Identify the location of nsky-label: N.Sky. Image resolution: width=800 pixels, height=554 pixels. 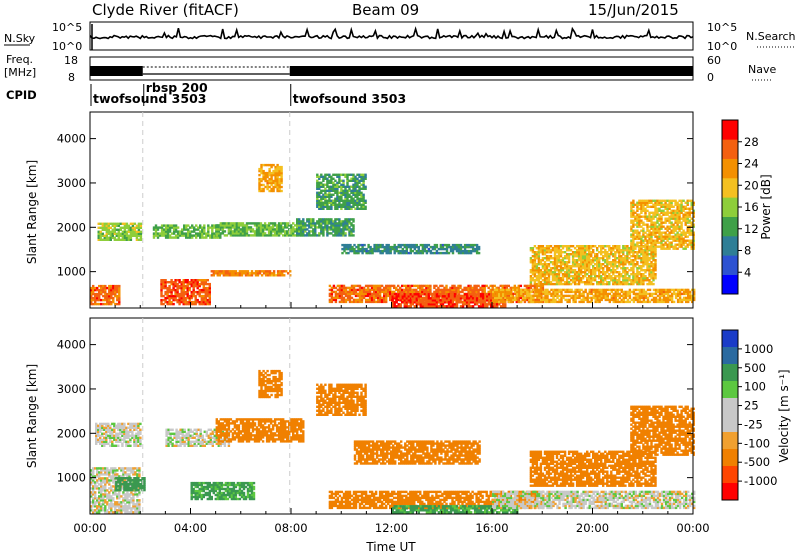
(20, 38).